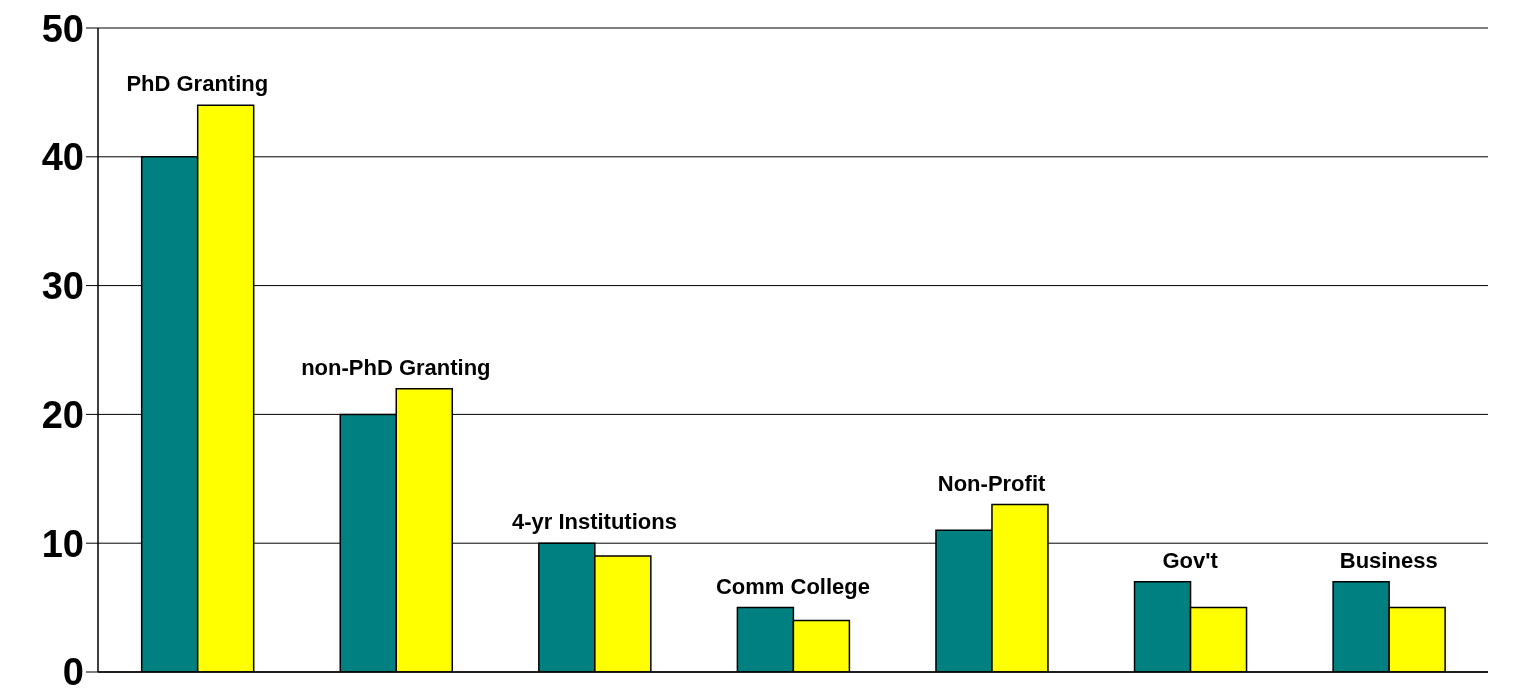  Describe the element at coordinates (793, 586) in the screenshot. I see `x-tick-label: Comm College` at that location.